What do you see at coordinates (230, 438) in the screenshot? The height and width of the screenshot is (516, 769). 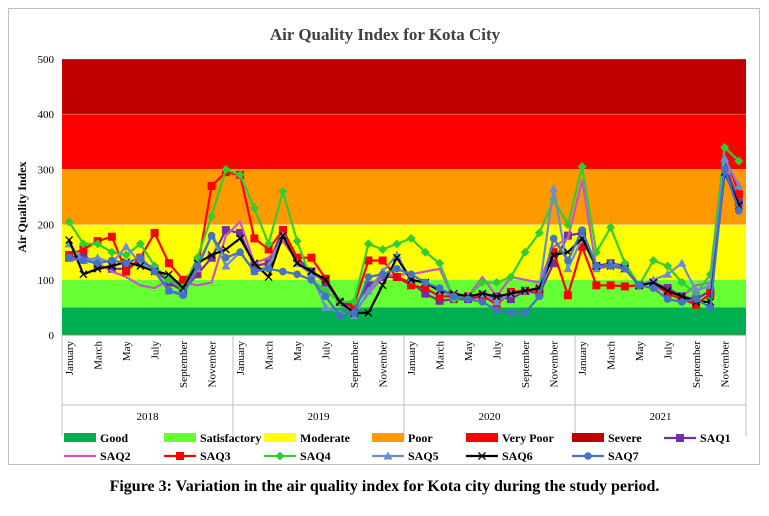 I see `legend-label-satisfactory: Satisfactory` at bounding box center [230, 438].